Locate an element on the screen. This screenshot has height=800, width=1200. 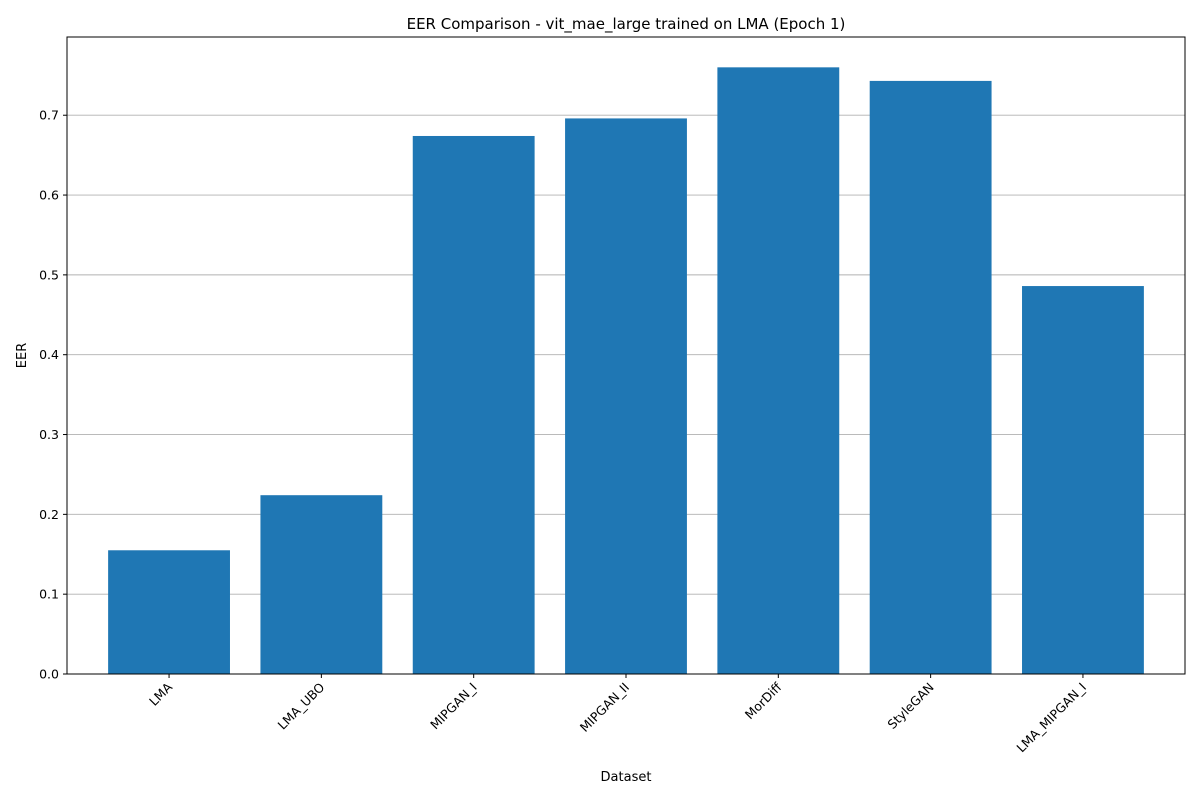
y-tick-label: 0.0 is located at coordinates (49, 674).